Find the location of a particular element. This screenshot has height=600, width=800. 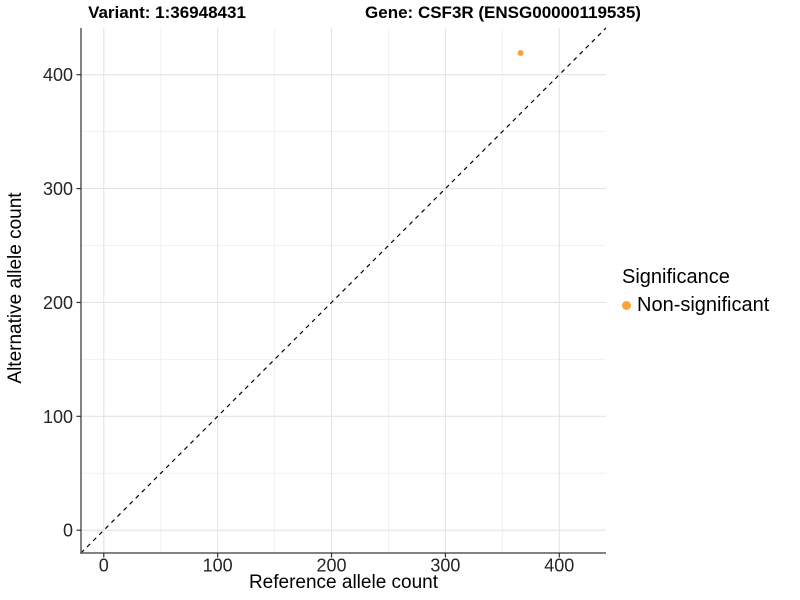

plot-title-variant: Variant: 1:36948431 is located at coordinates (167, 12).